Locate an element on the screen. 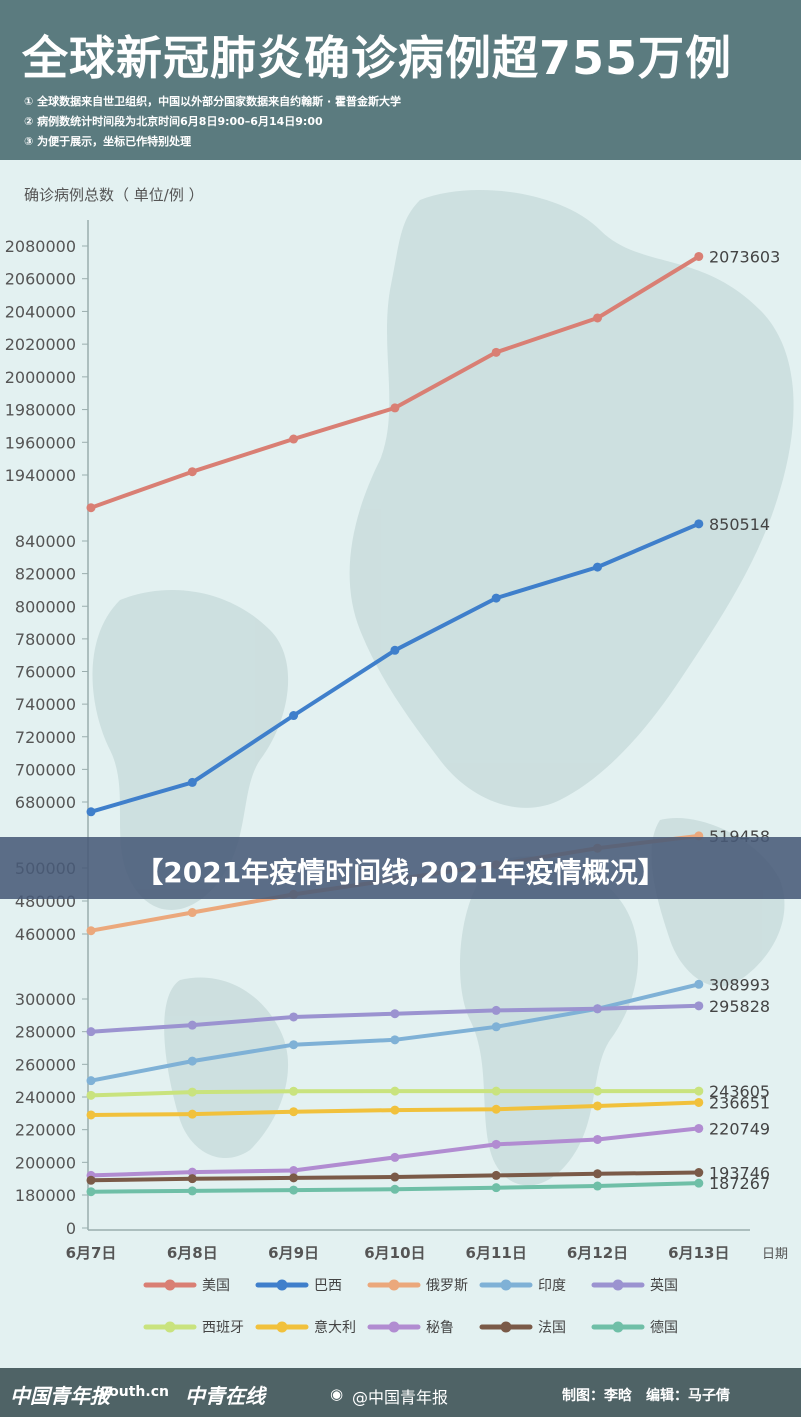  y-tick-label: 720000 is located at coordinates (45, 737).